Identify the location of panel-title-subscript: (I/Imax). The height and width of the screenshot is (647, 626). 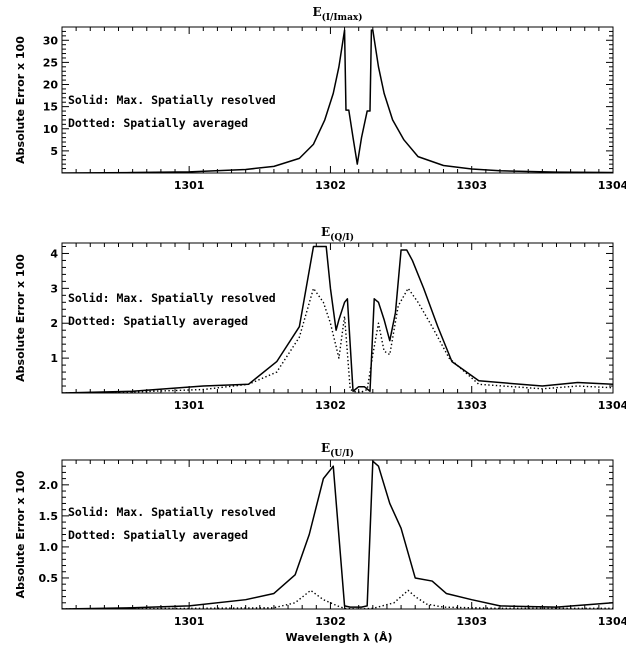
(342, 17).